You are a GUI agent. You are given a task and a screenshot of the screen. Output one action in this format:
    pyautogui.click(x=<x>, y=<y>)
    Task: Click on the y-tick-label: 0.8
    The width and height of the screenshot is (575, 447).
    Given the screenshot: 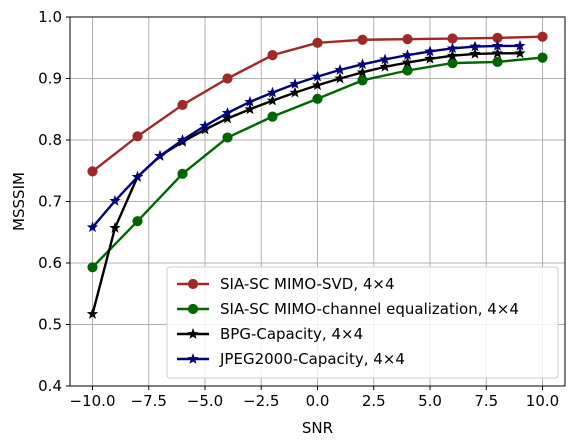 What is the action you would take?
    pyautogui.click(x=50, y=140)
    